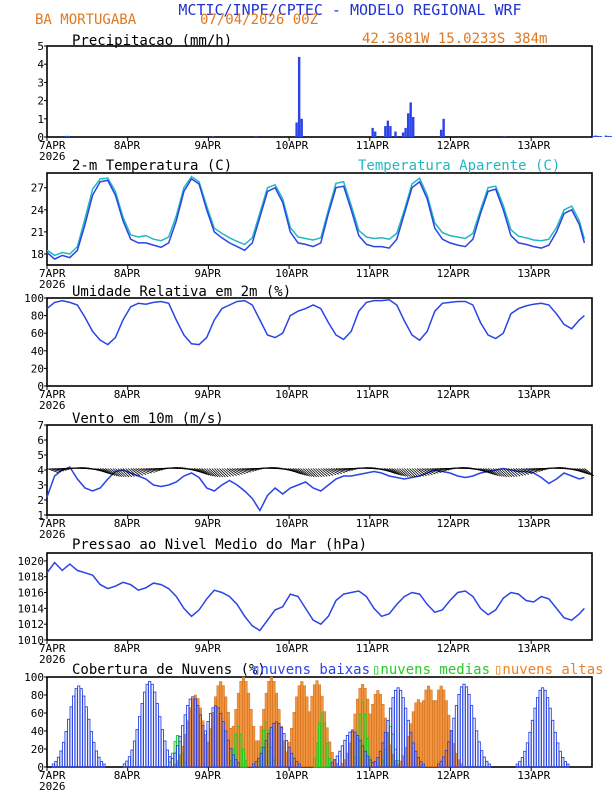  I want to click on temp-xtick: 11APR, so click(372, 273).